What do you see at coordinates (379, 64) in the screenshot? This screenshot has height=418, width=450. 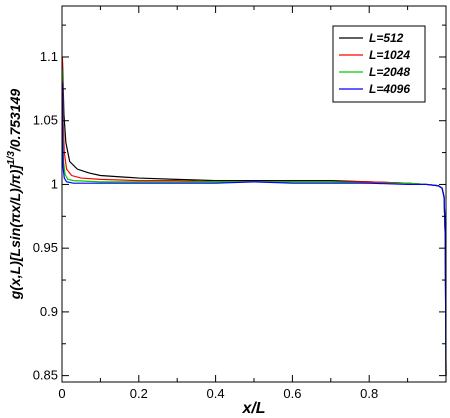 I see `legend: L=512 L=1024 L=2048 L=4096` at bounding box center [379, 64].